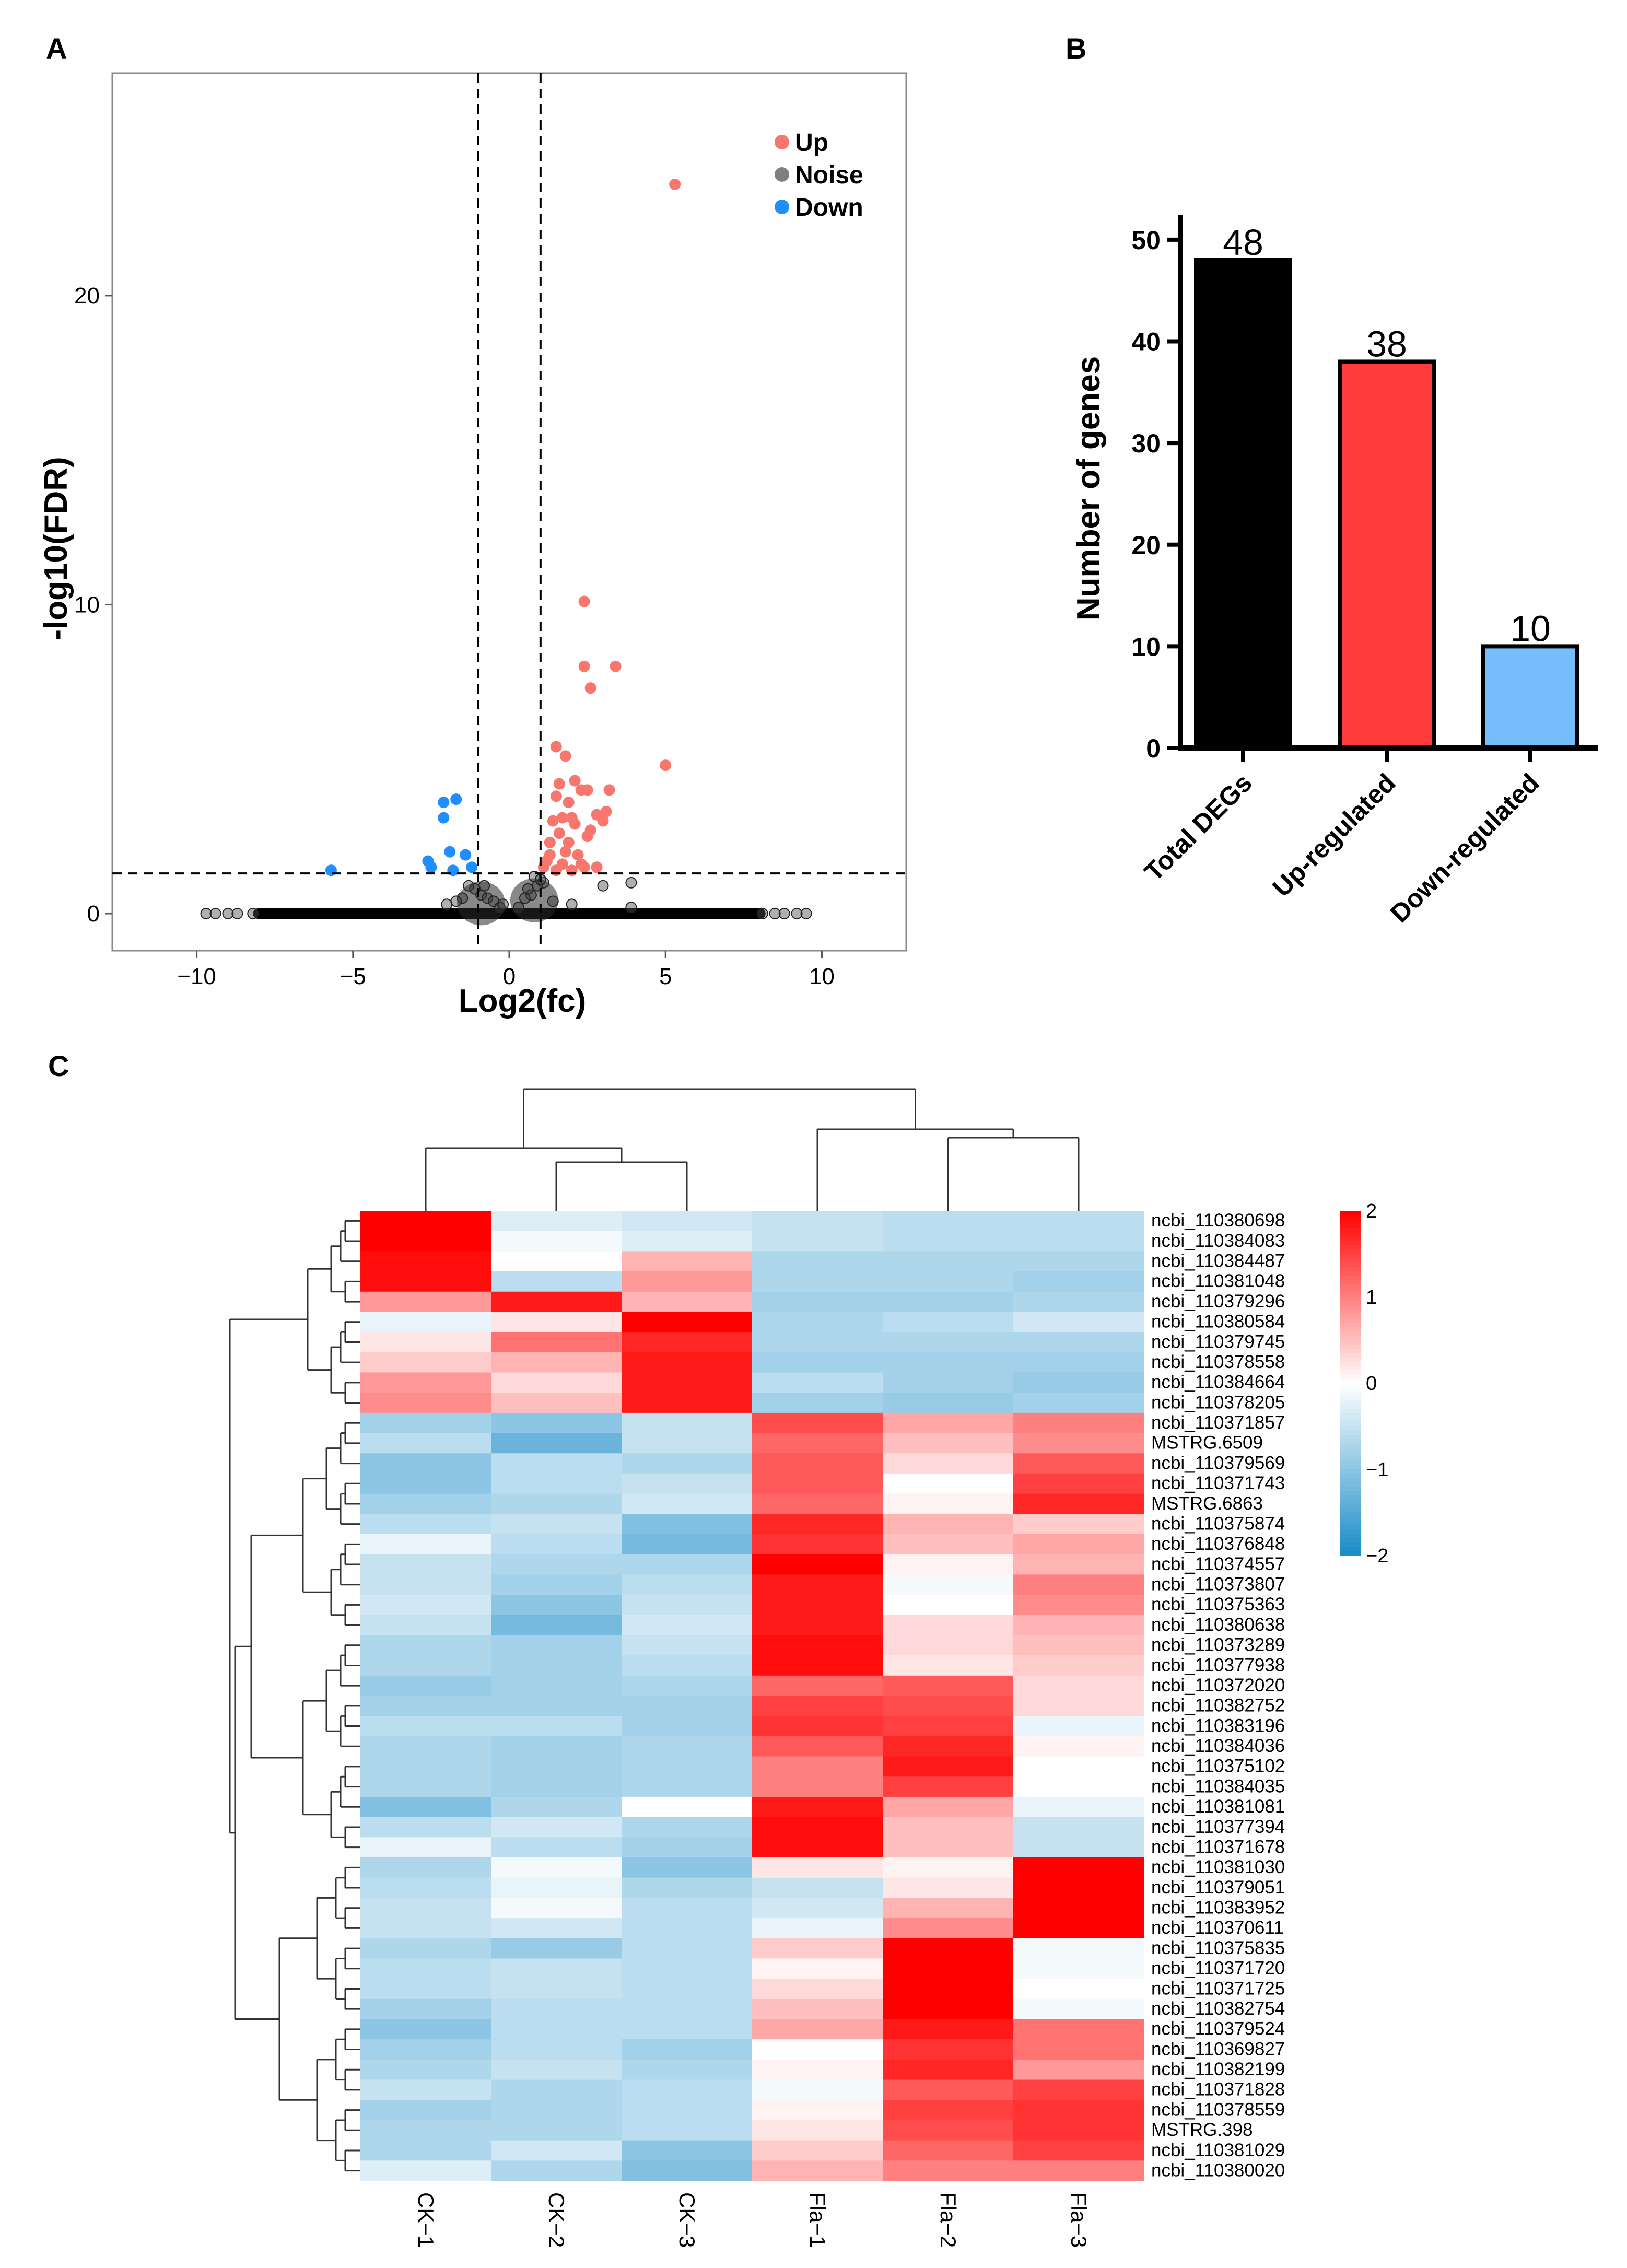 Image resolution: width=1627 pixels, height=2268 pixels. What do you see at coordinates (1377, 1556) in the screenshot?
I see `colorbar-tick-label: −2` at bounding box center [1377, 1556].